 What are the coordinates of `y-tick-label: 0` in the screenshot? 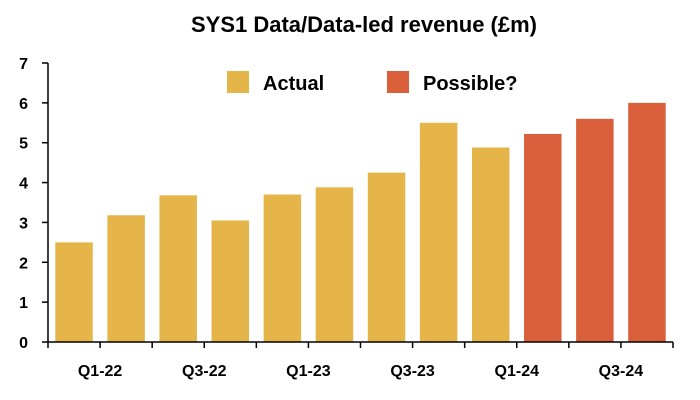 It's located at (23, 343).